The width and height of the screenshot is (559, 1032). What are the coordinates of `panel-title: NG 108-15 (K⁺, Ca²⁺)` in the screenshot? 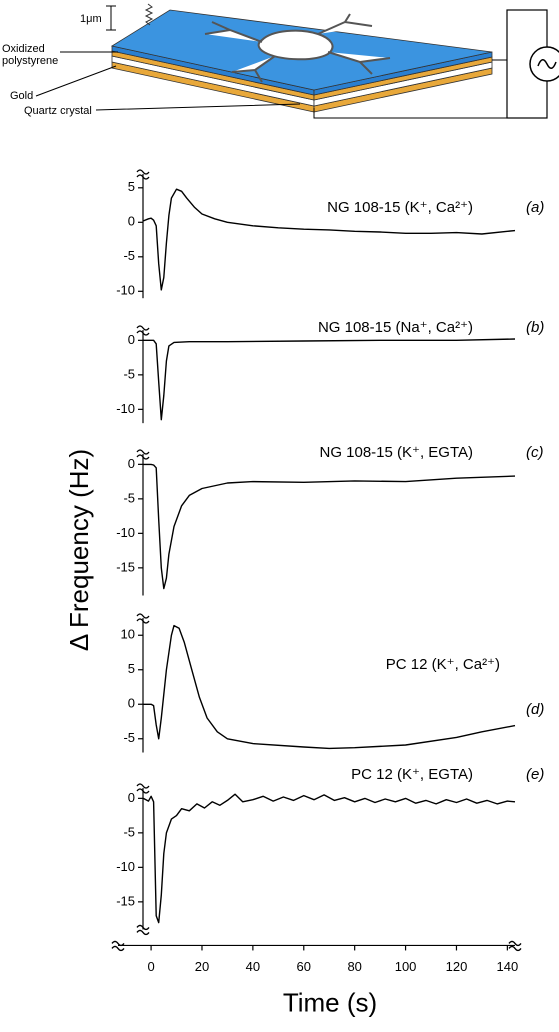 It's located at (400, 207).